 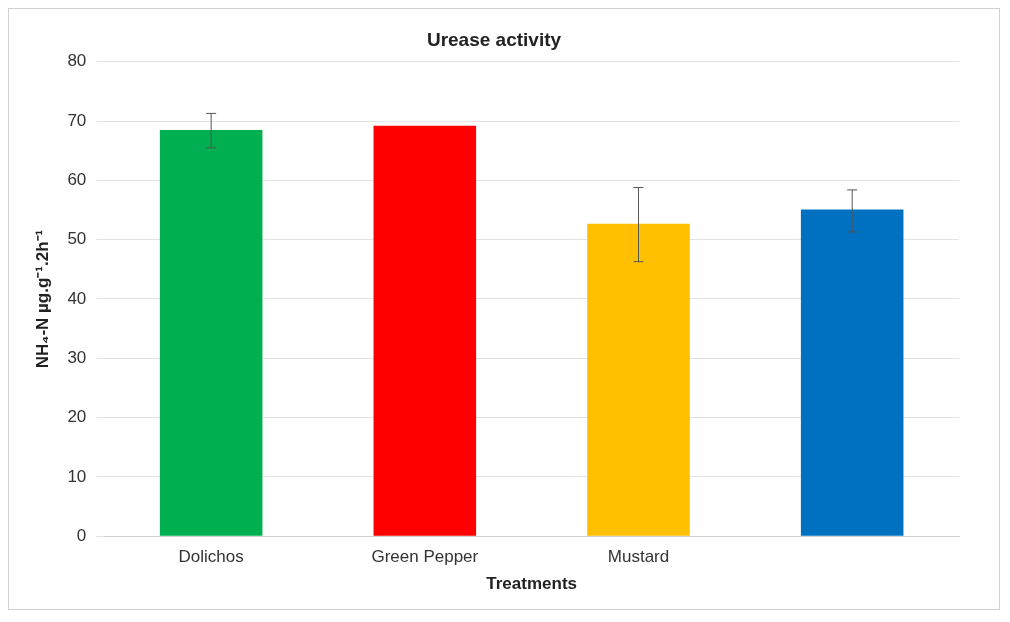 I want to click on y-tick-label: 20, so click(x=77, y=417).